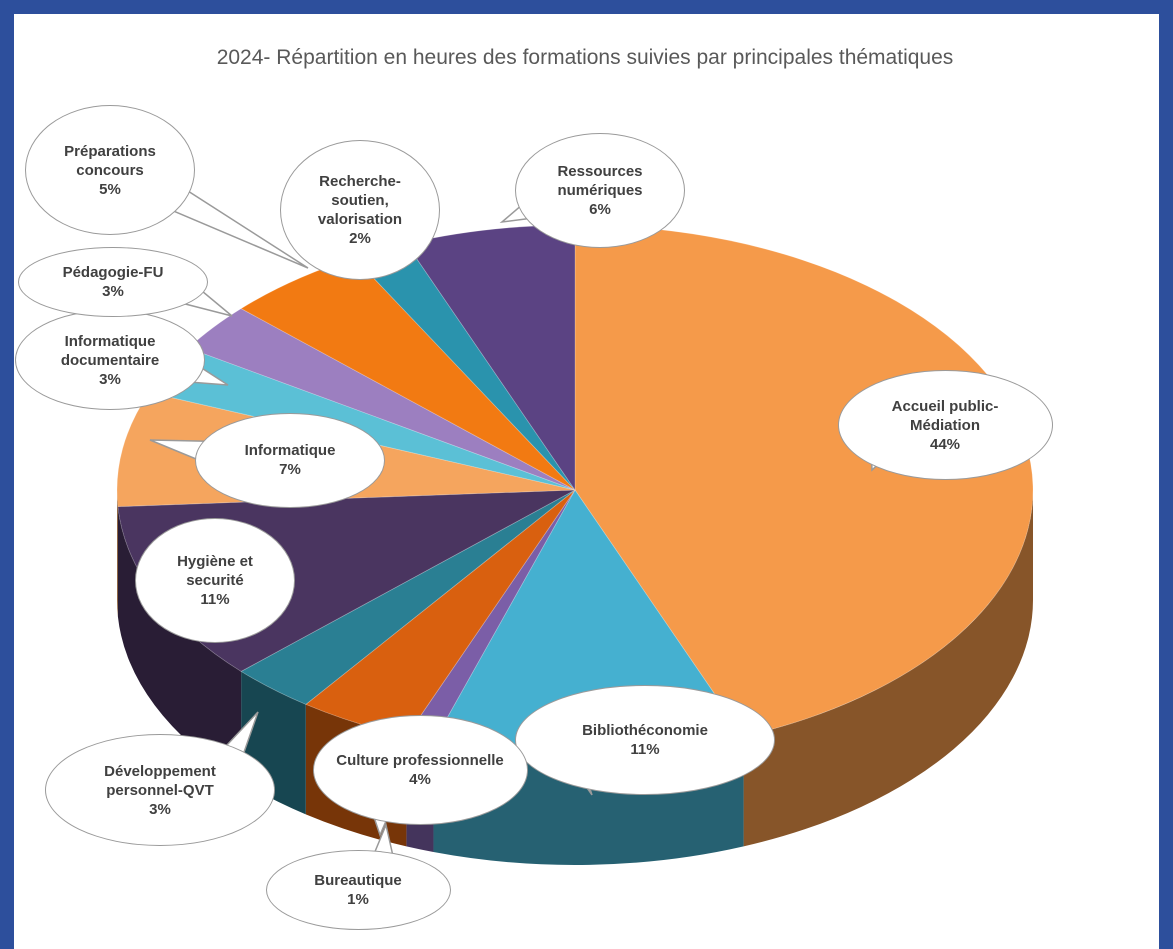  What do you see at coordinates (420, 770) in the screenshot?
I see `callout: Culture professionnelle 4%` at bounding box center [420, 770].